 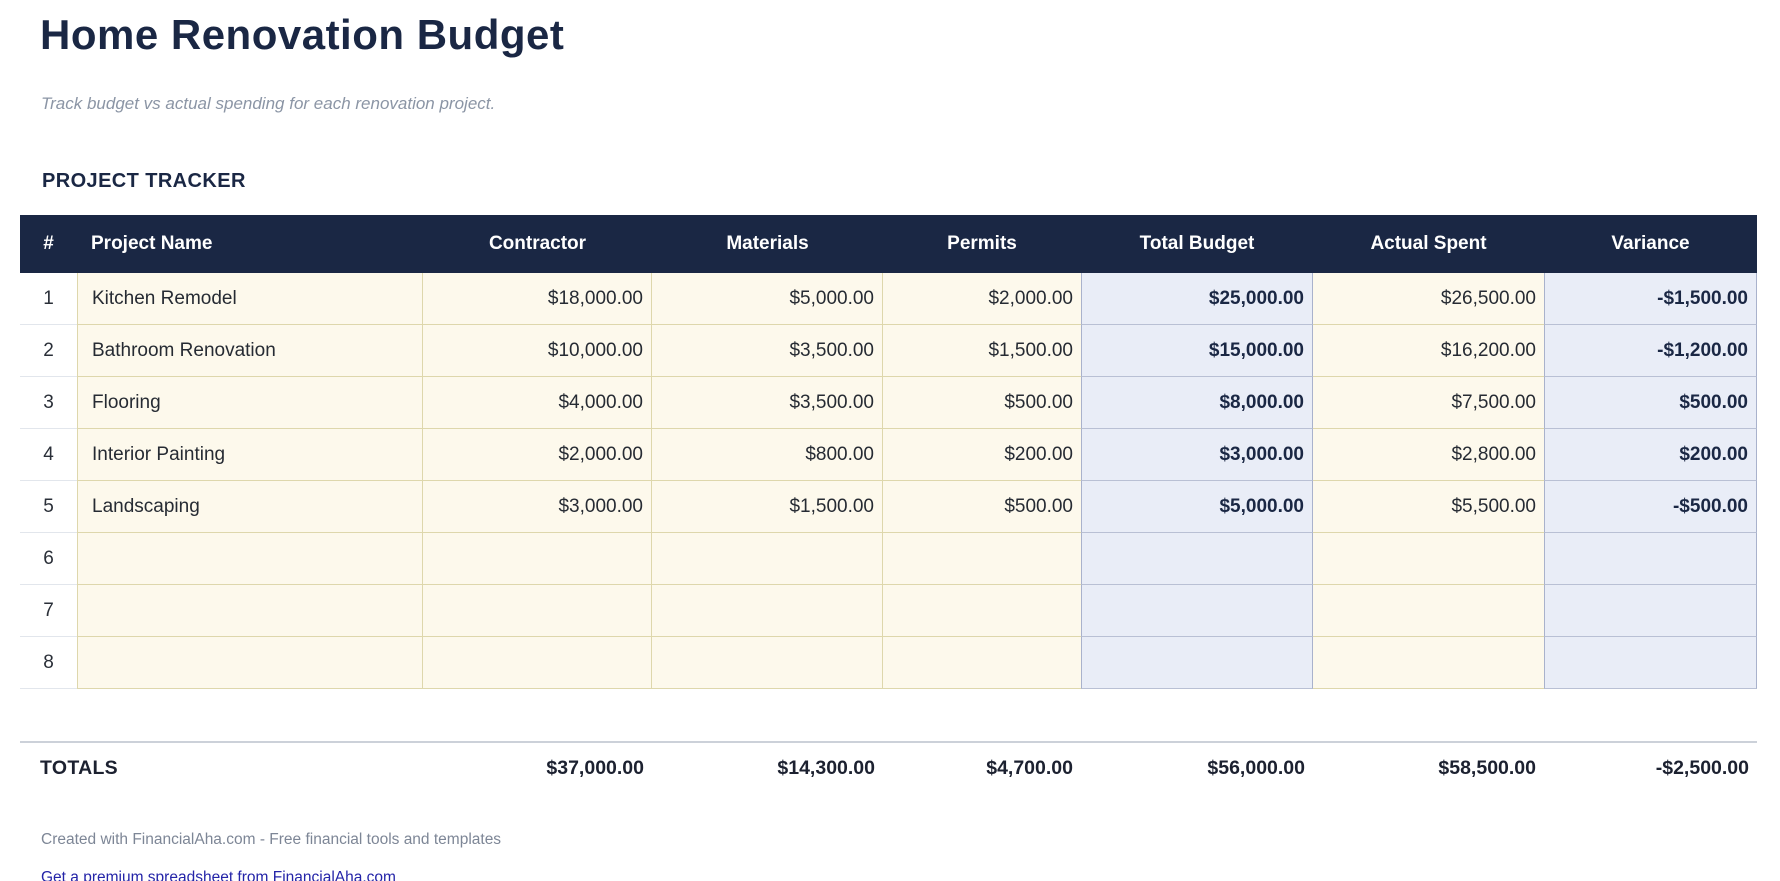 I want to click on row-number: 3, so click(x=48, y=403).